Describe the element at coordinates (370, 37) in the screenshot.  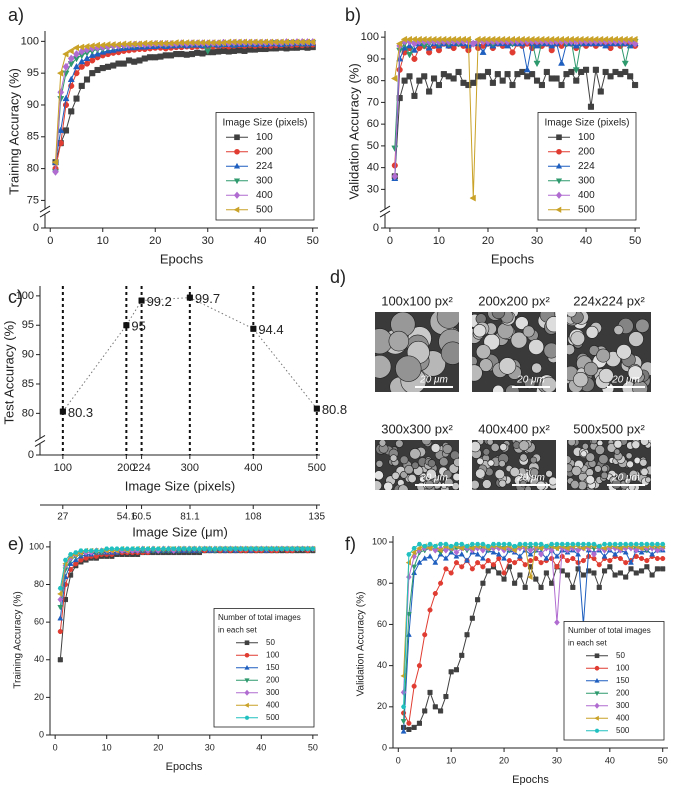
I see `y-tick-label: 100` at that location.